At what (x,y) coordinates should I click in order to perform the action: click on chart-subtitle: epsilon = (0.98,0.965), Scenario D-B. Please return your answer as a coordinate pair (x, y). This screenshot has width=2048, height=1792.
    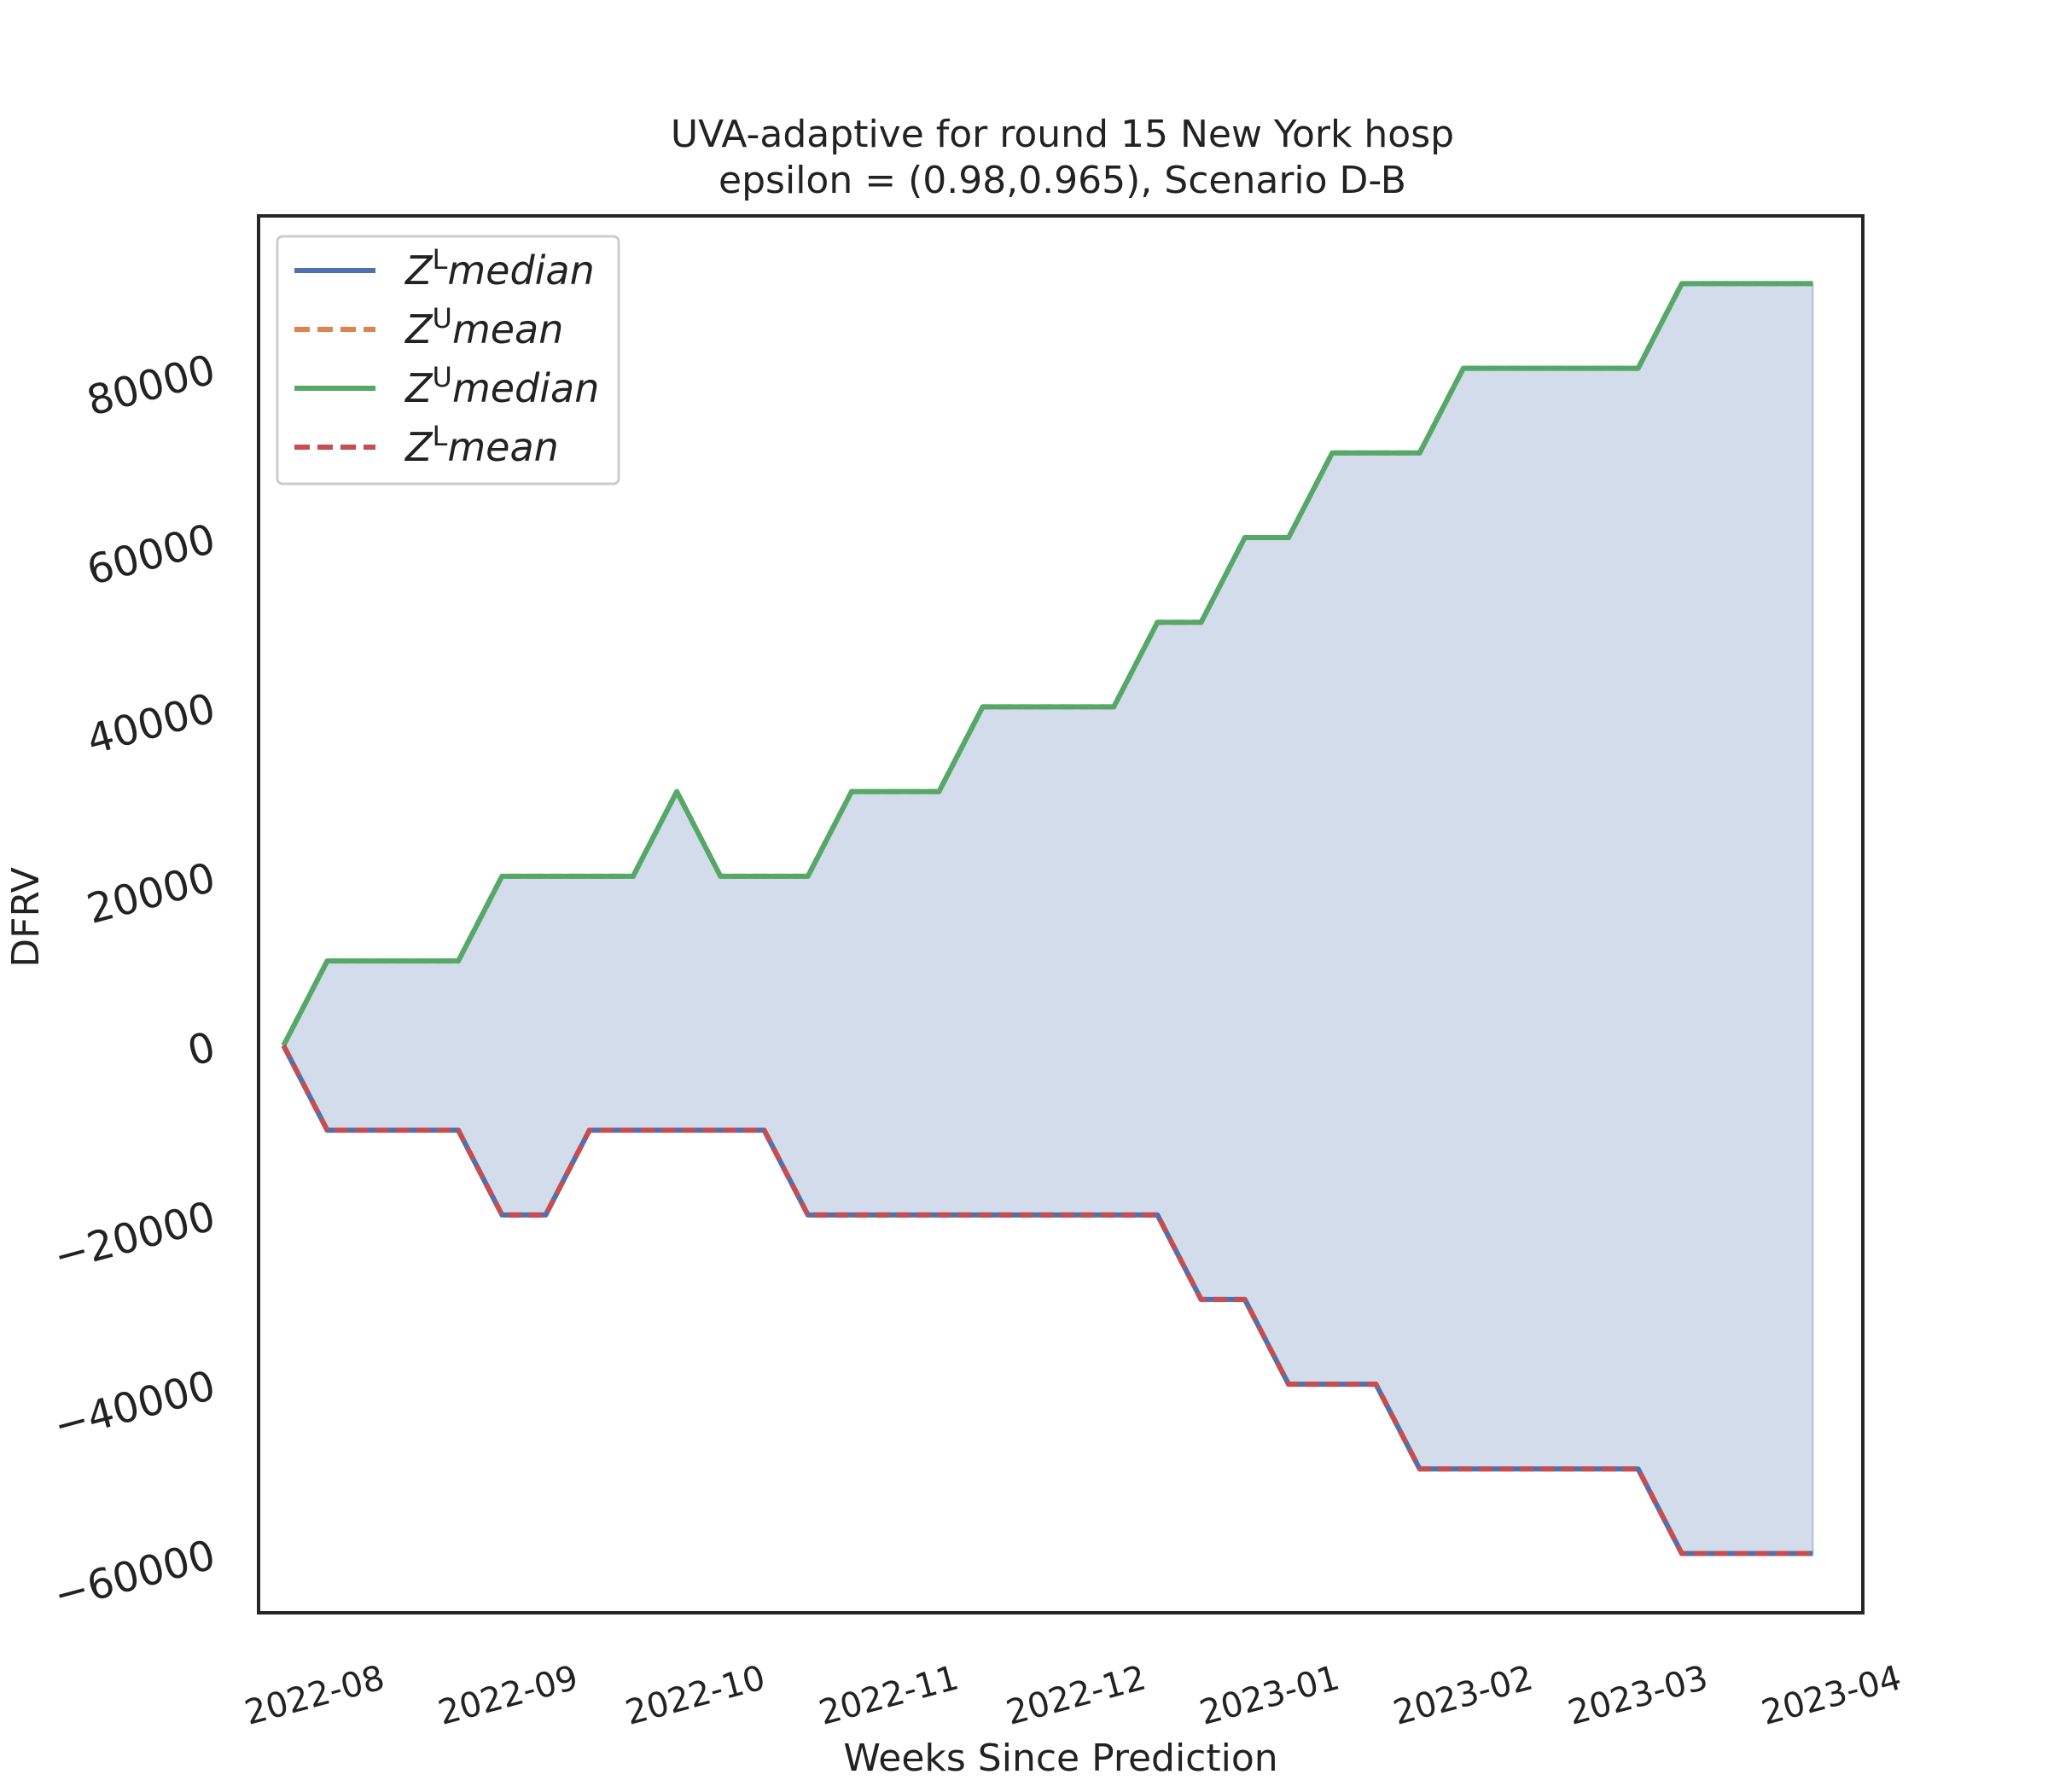
    Looking at the image, I should click on (1062, 180).